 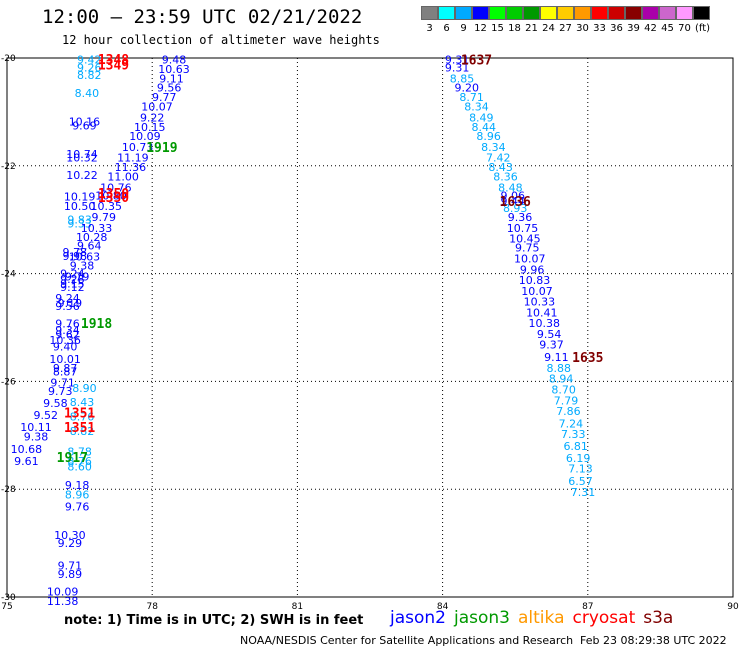 I want to click on wave-height-value: 10.19, so click(x=80, y=197).